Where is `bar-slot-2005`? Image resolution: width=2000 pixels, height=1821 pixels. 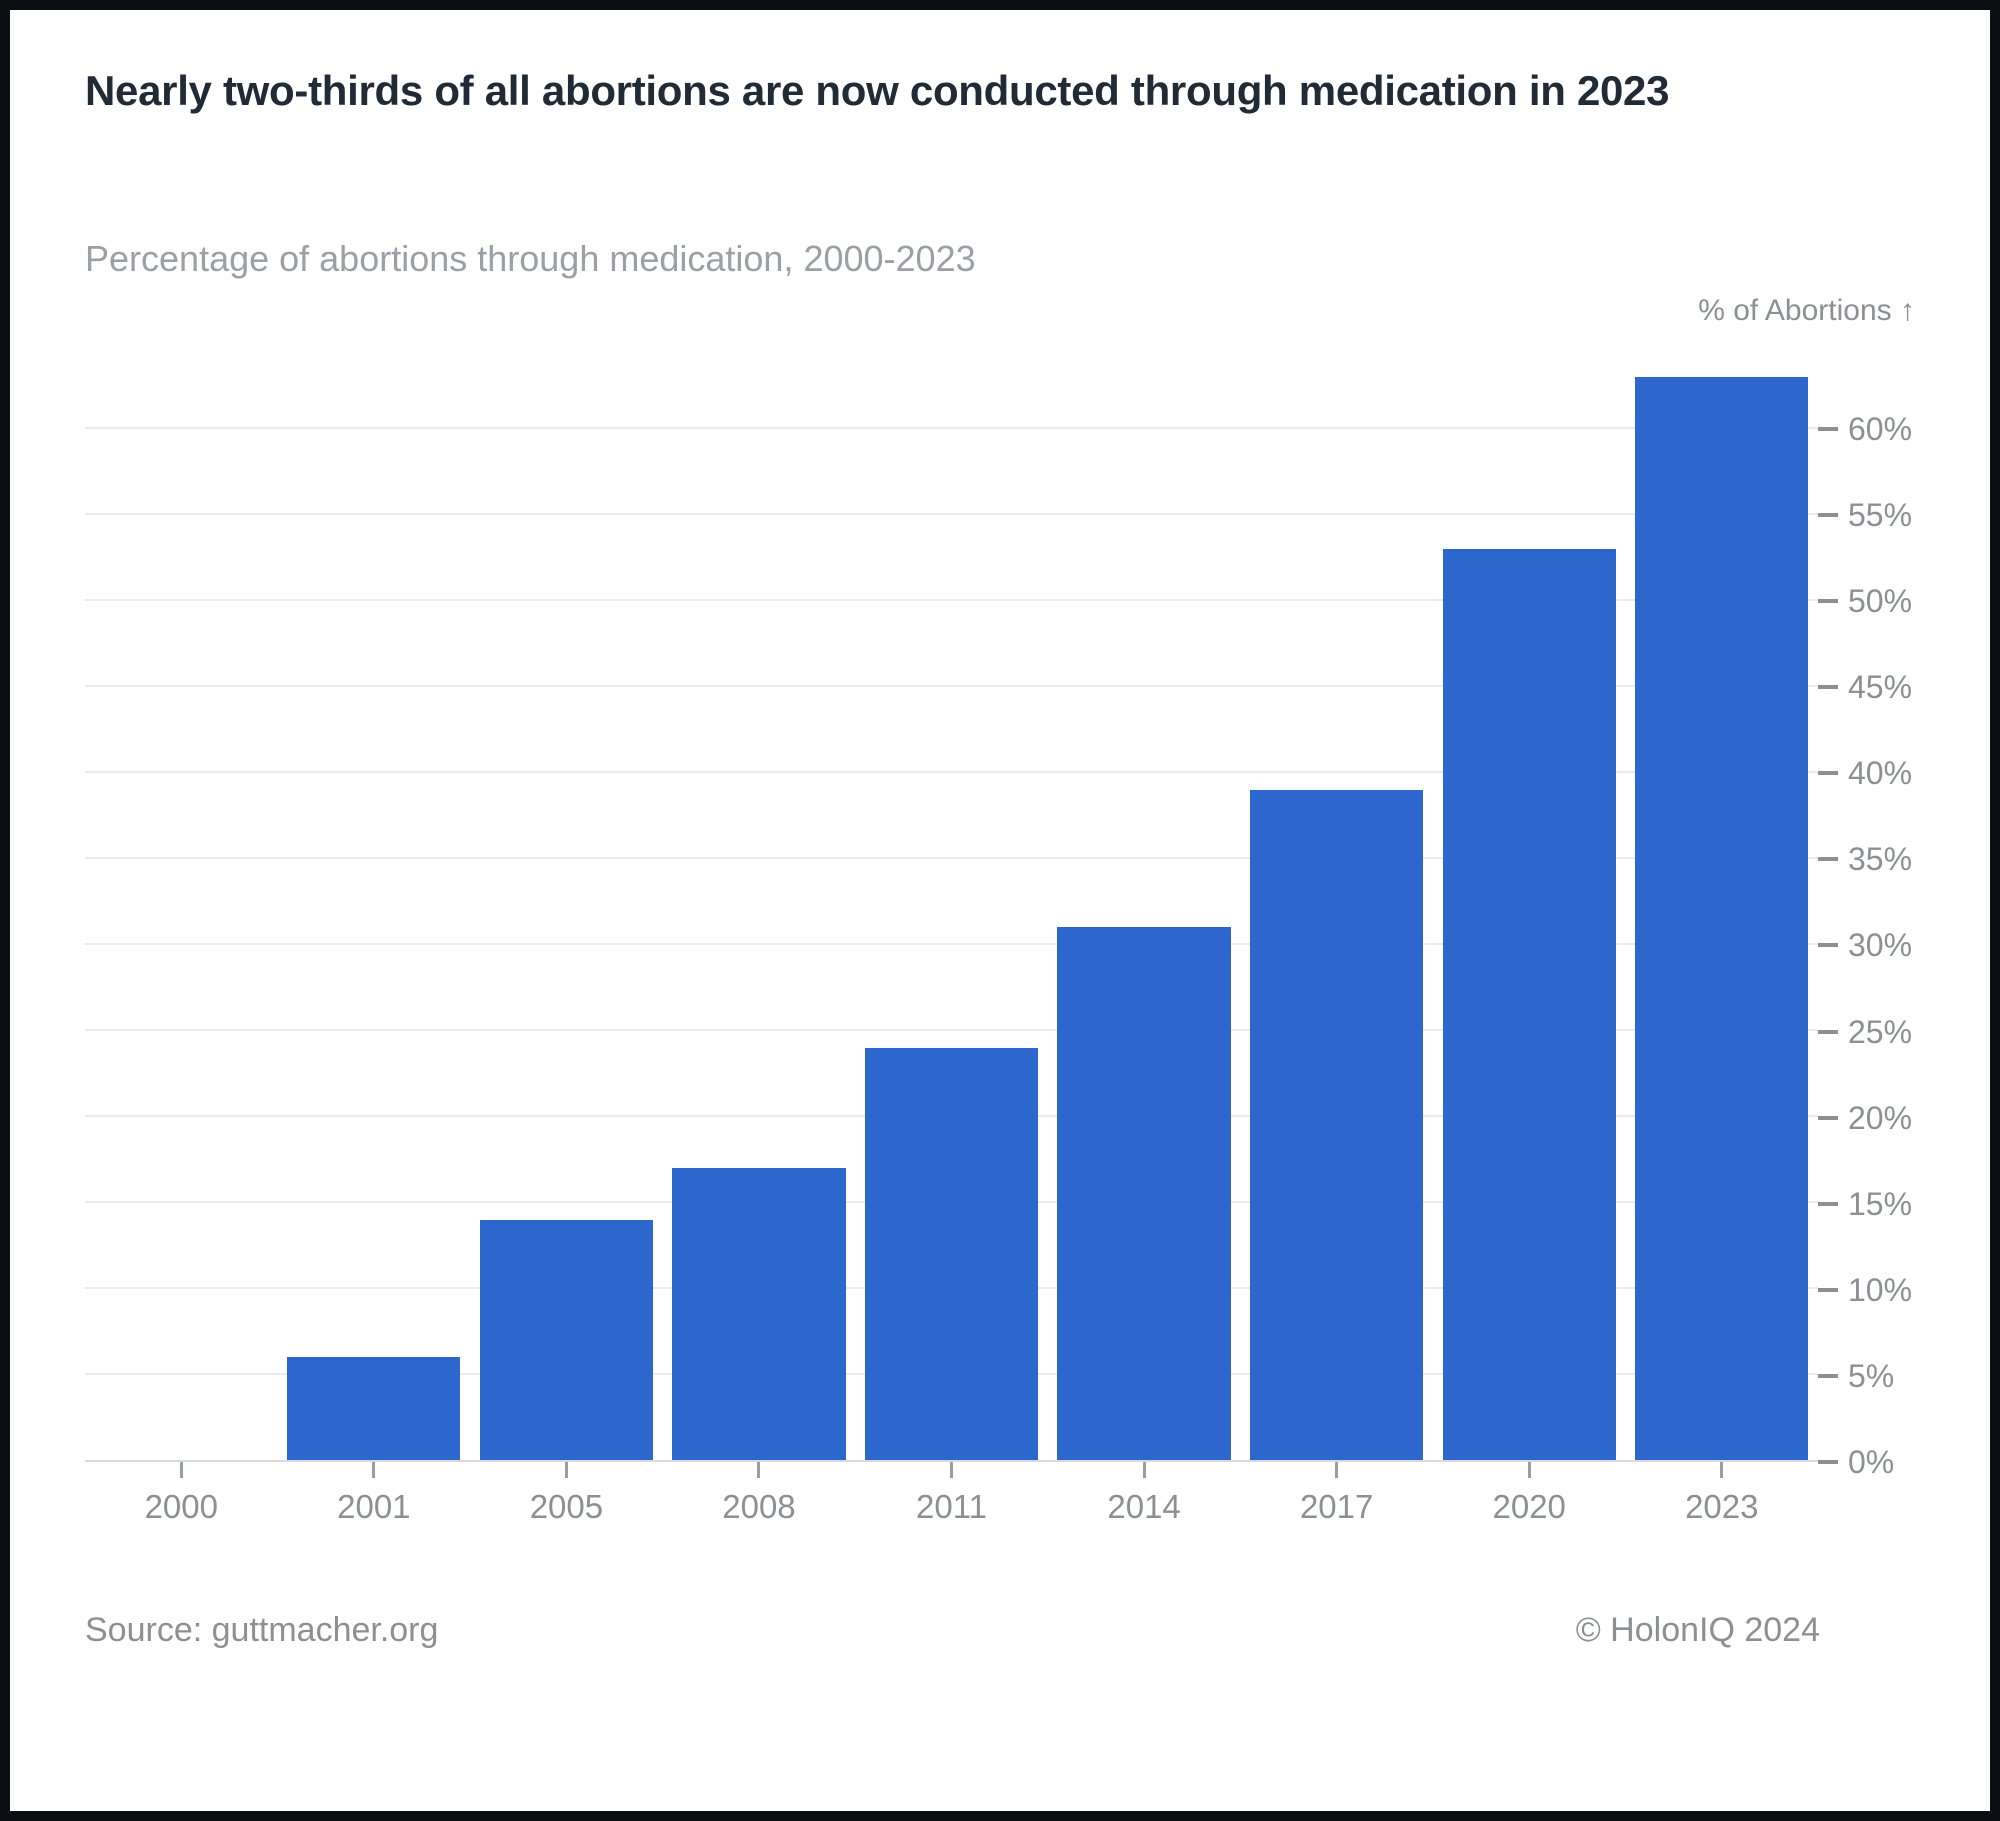
bar-slot-2005 is located at coordinates (566, 901).